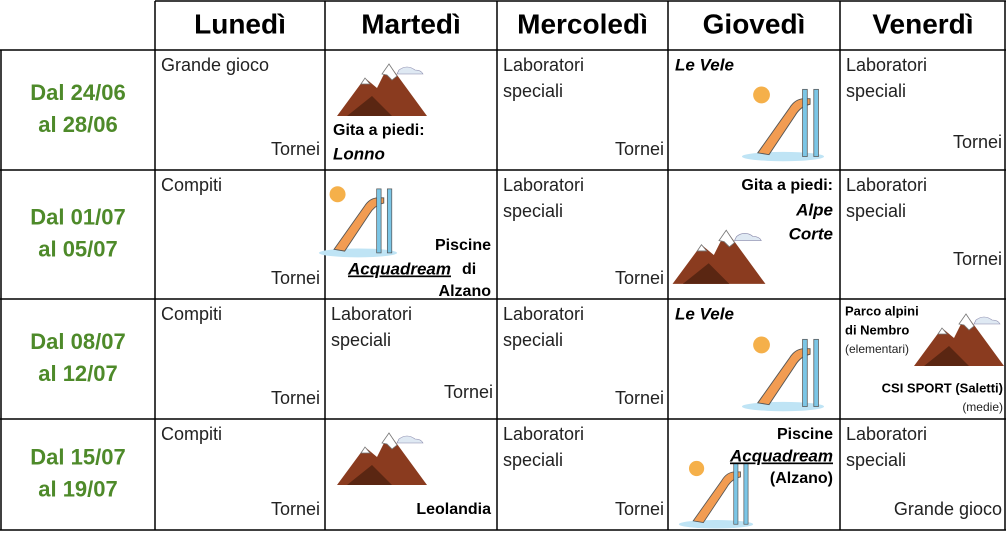 The width and height of the screenshot is (1006, 536). What do you see at coordinates (982, 407) in the screenshot?
I see `cell-text: (medie)` at bounding box center [982, 407].